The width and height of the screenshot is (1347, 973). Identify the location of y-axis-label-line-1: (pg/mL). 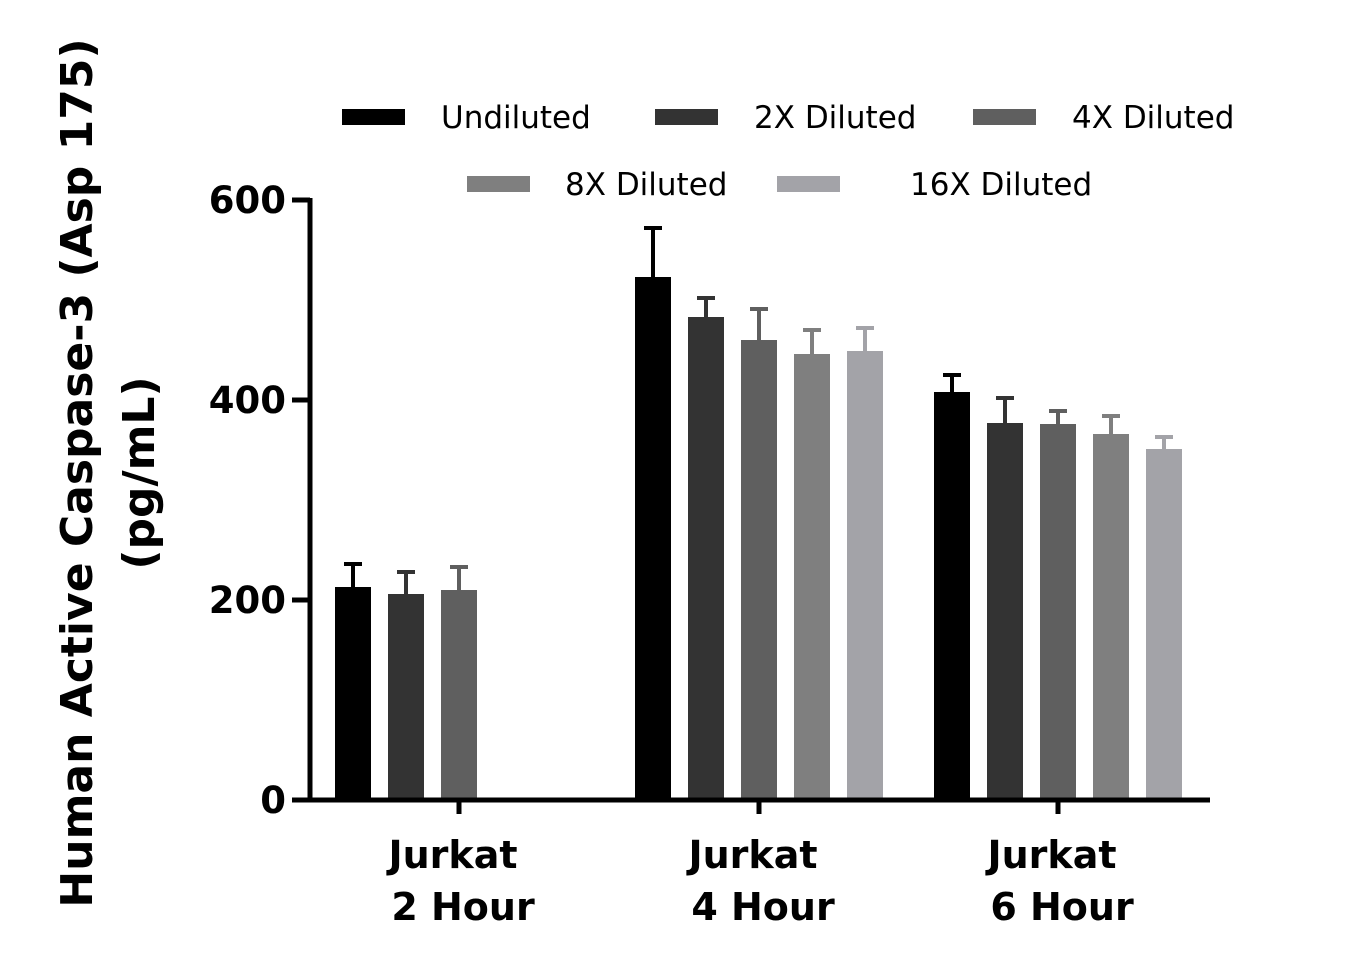
(139, 472).